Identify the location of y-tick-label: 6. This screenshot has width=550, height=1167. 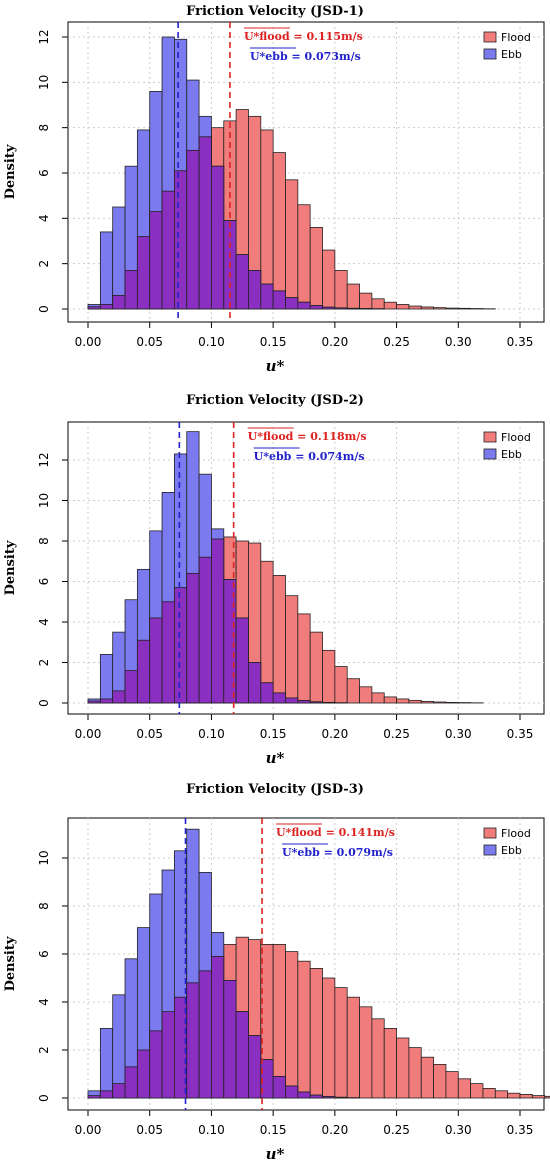
(44, 173).